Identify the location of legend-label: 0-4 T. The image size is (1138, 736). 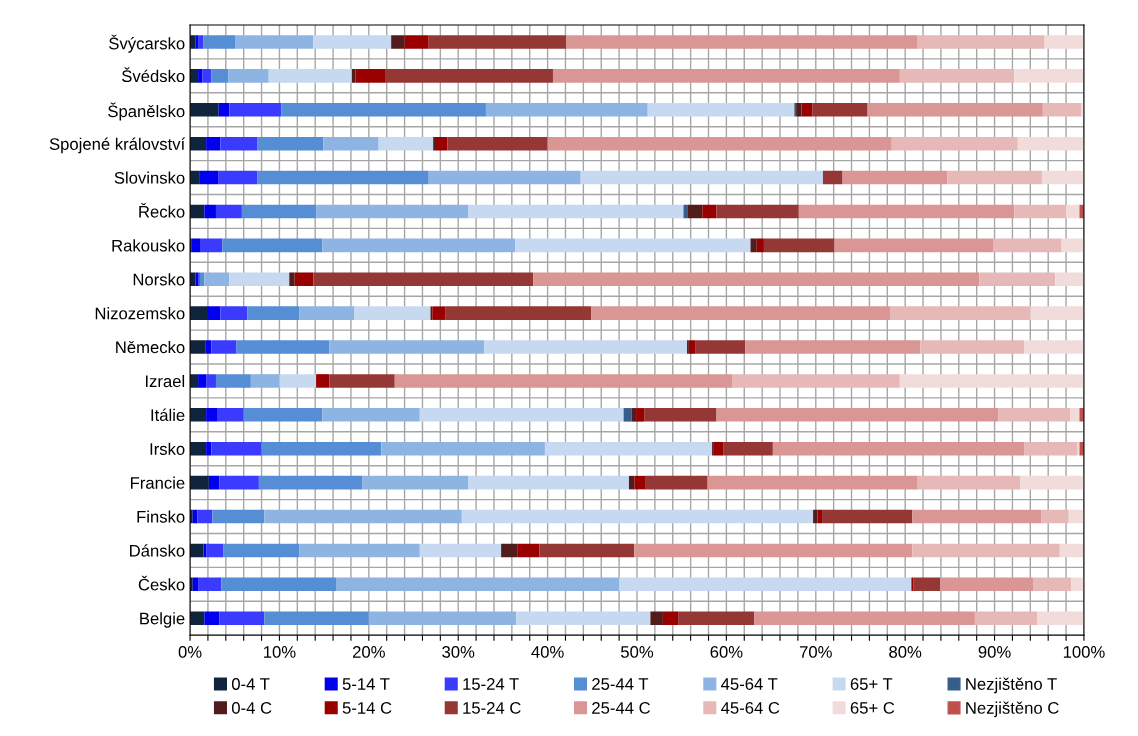
(250, 684).